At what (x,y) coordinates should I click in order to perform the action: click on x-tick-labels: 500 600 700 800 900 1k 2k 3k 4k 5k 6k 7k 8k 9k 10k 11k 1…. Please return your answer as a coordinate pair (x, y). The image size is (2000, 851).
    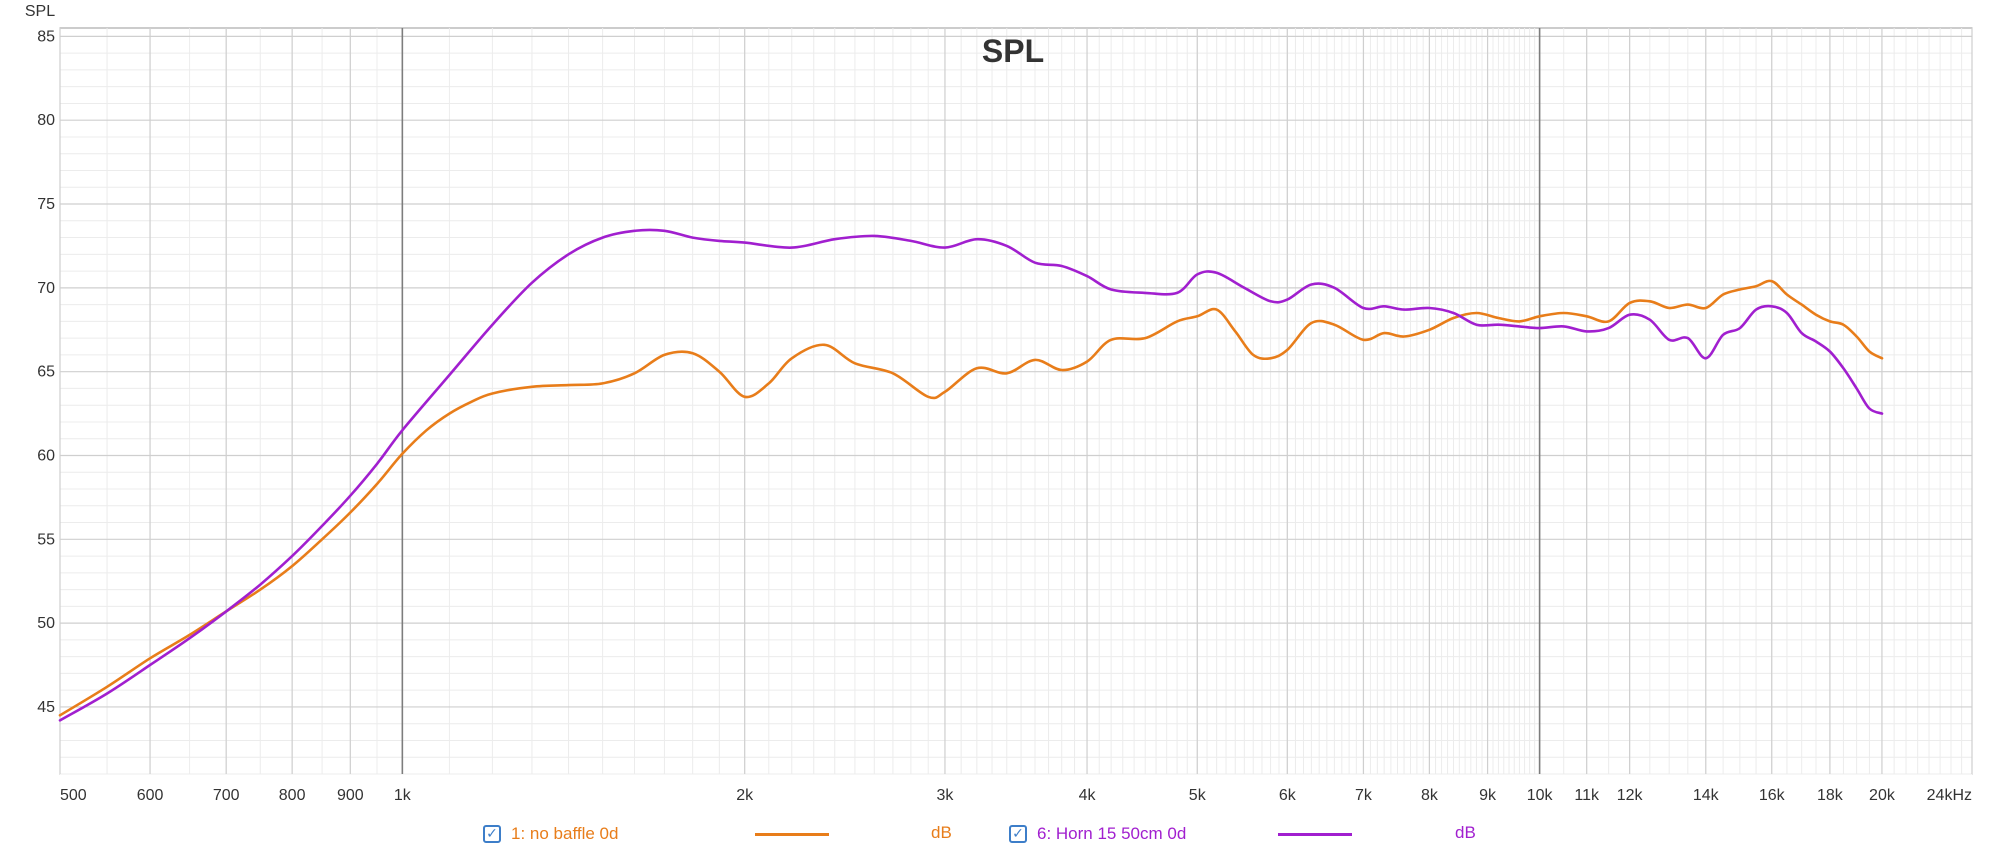
    Looking at the image, I should click on (1016, 795).